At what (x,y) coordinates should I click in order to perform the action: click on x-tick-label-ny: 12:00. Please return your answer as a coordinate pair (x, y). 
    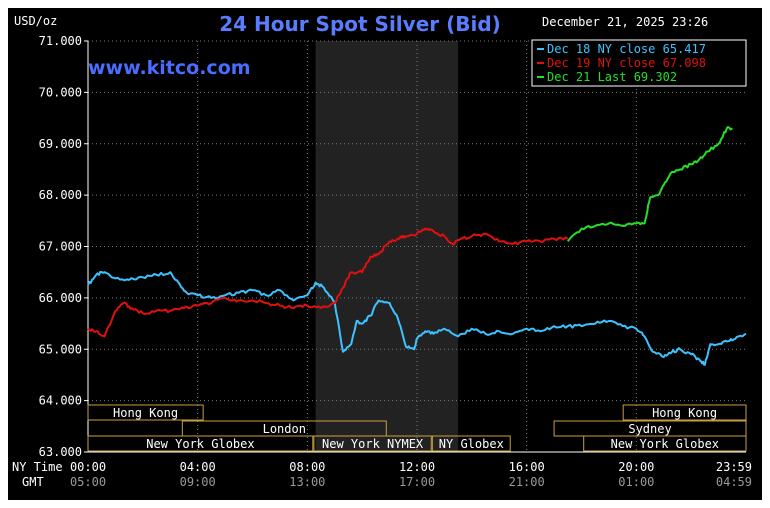
    Looking at the image, I should click on (417, 467).